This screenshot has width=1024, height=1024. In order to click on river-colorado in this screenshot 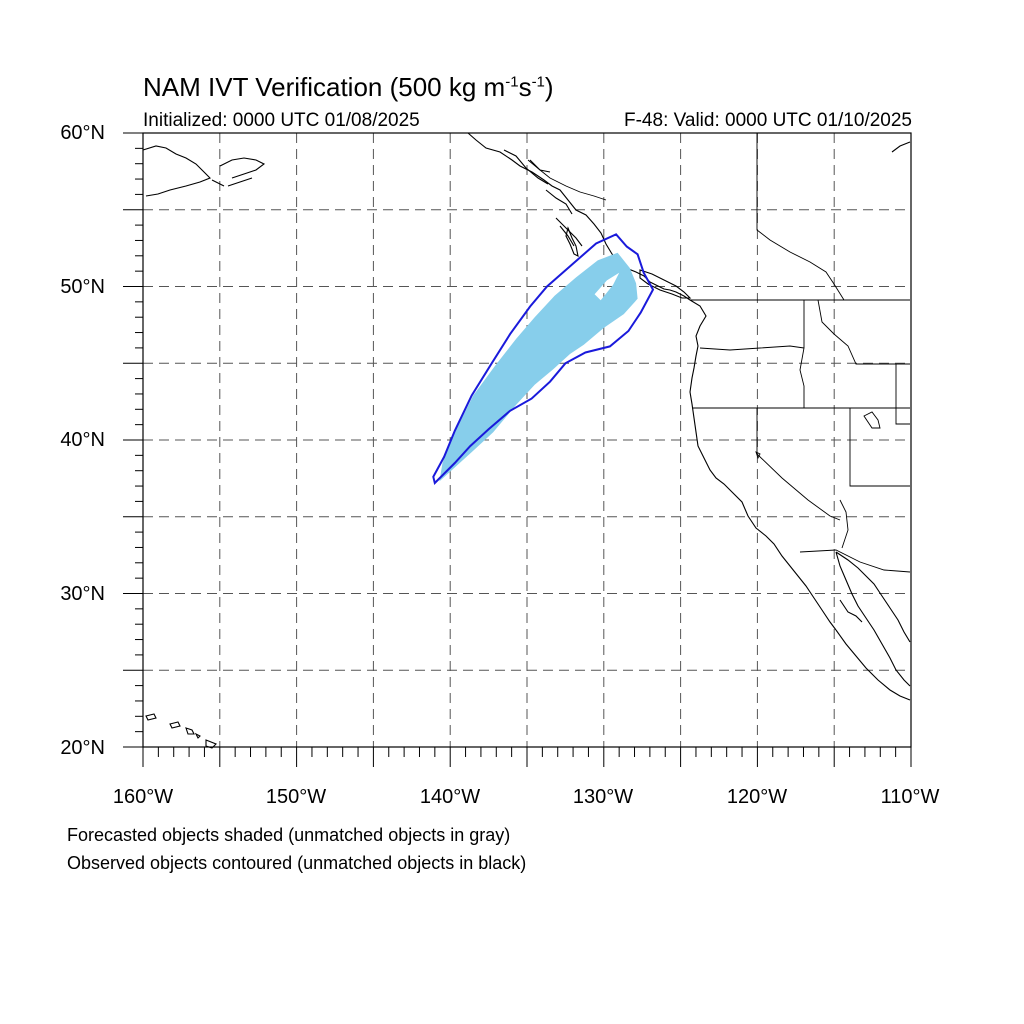, I will do `click(844, 524)`.